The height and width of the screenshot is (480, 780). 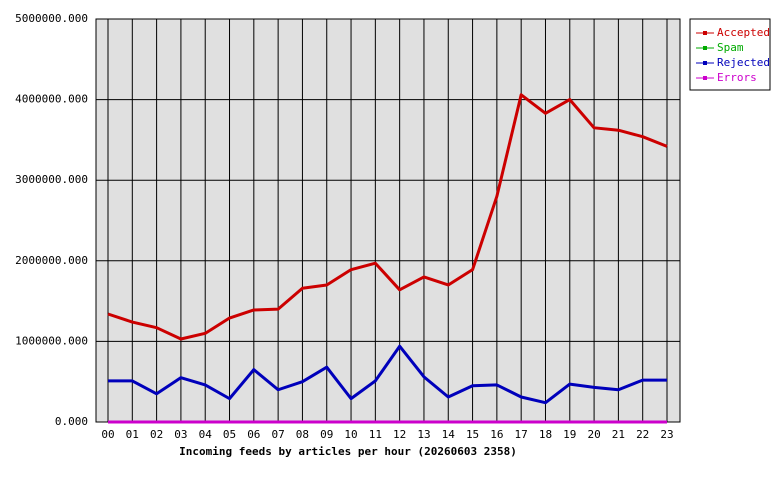 I want to click on y-tick-label: 1000000.000, so click(x=51, y=340).